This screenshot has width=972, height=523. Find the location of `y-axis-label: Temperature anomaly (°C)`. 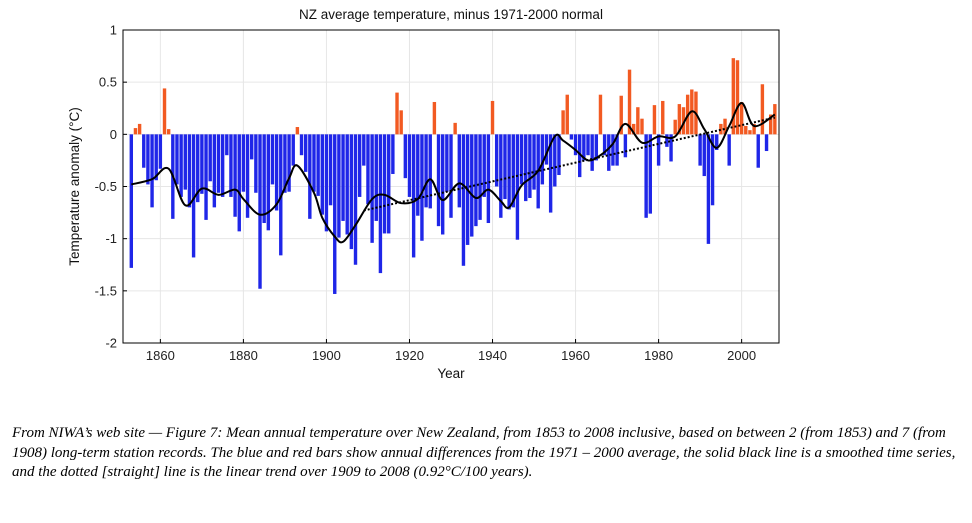

y-axis-label: Temperature anomaly (°C) is located at coordinates (74, 186).